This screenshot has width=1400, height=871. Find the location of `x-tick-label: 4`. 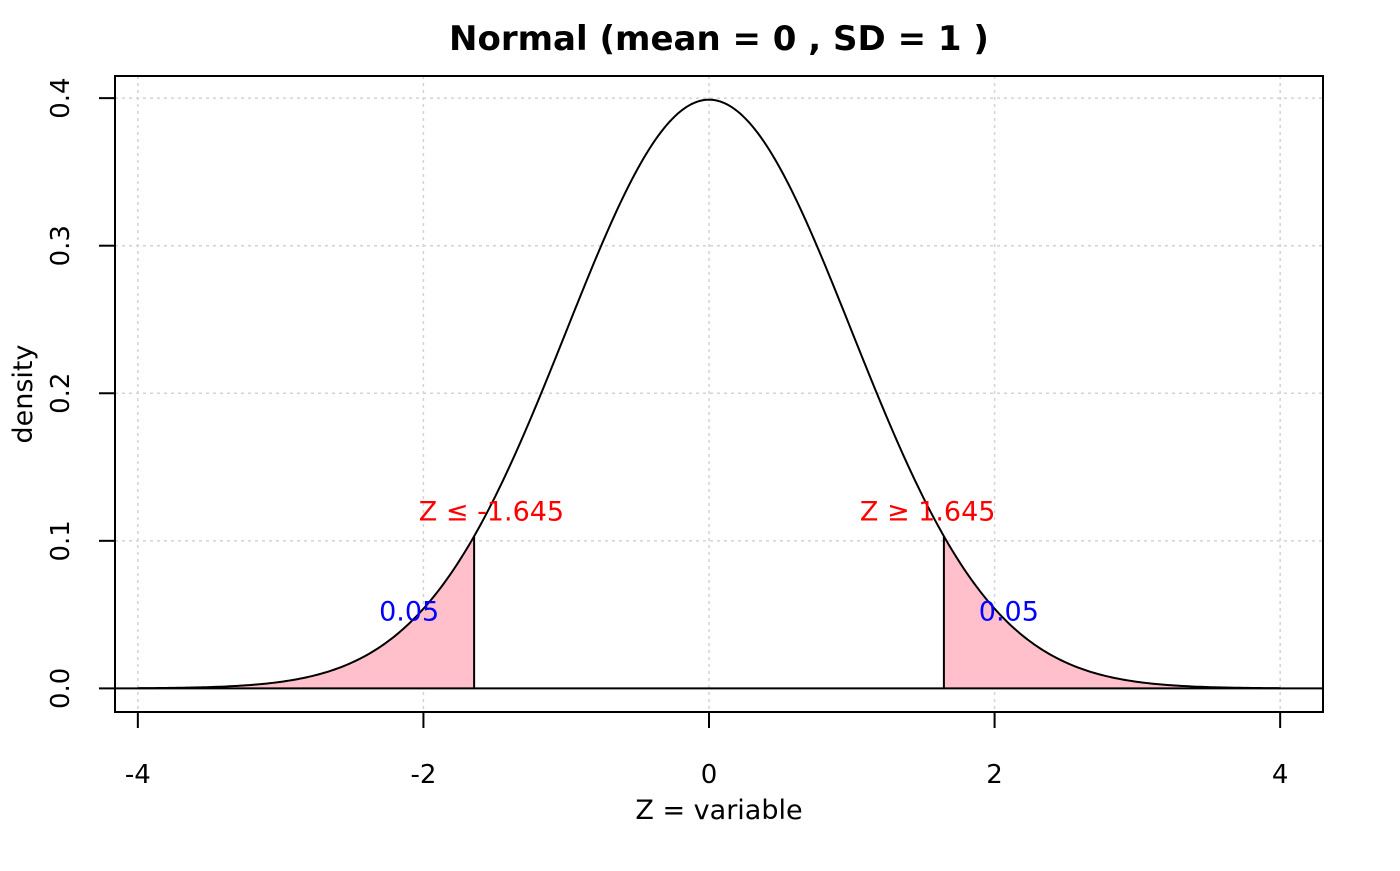

x-tick-label: 4 is located at coordinates (1280, 775).